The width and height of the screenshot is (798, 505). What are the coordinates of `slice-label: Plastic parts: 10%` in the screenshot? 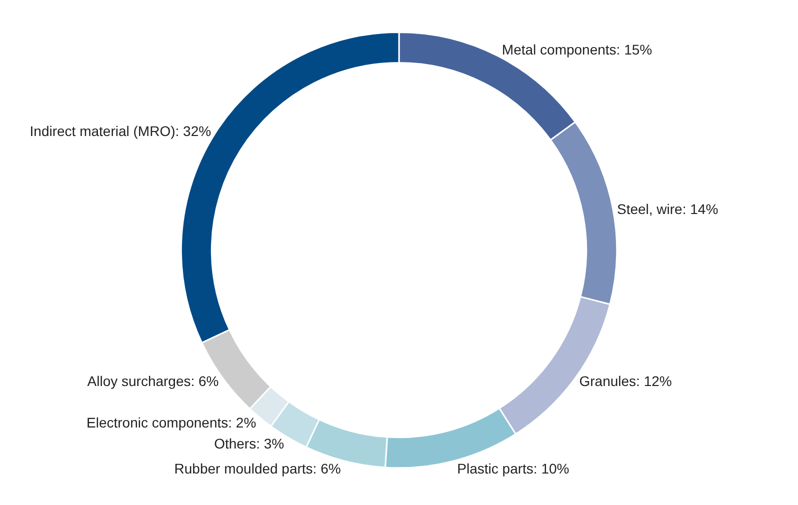 It's located at (513, 468).